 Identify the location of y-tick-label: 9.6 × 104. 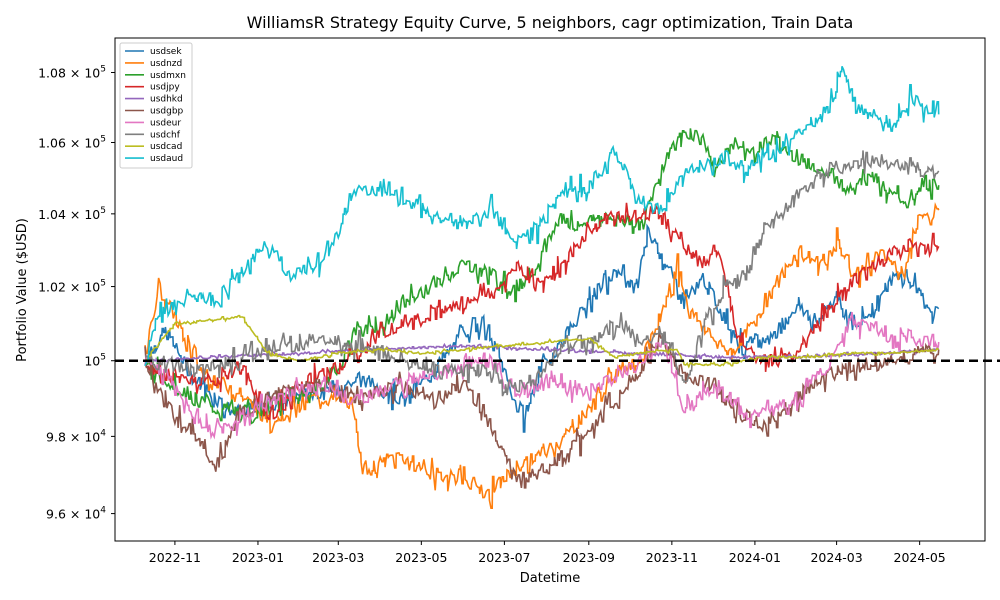
(76, 514).